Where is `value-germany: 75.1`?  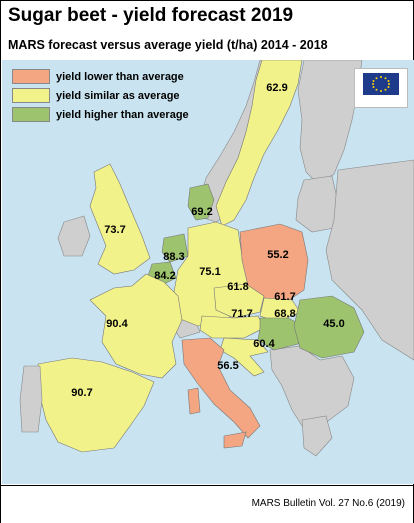 value-germany: 75.1 is located at coordinates (210, 272).